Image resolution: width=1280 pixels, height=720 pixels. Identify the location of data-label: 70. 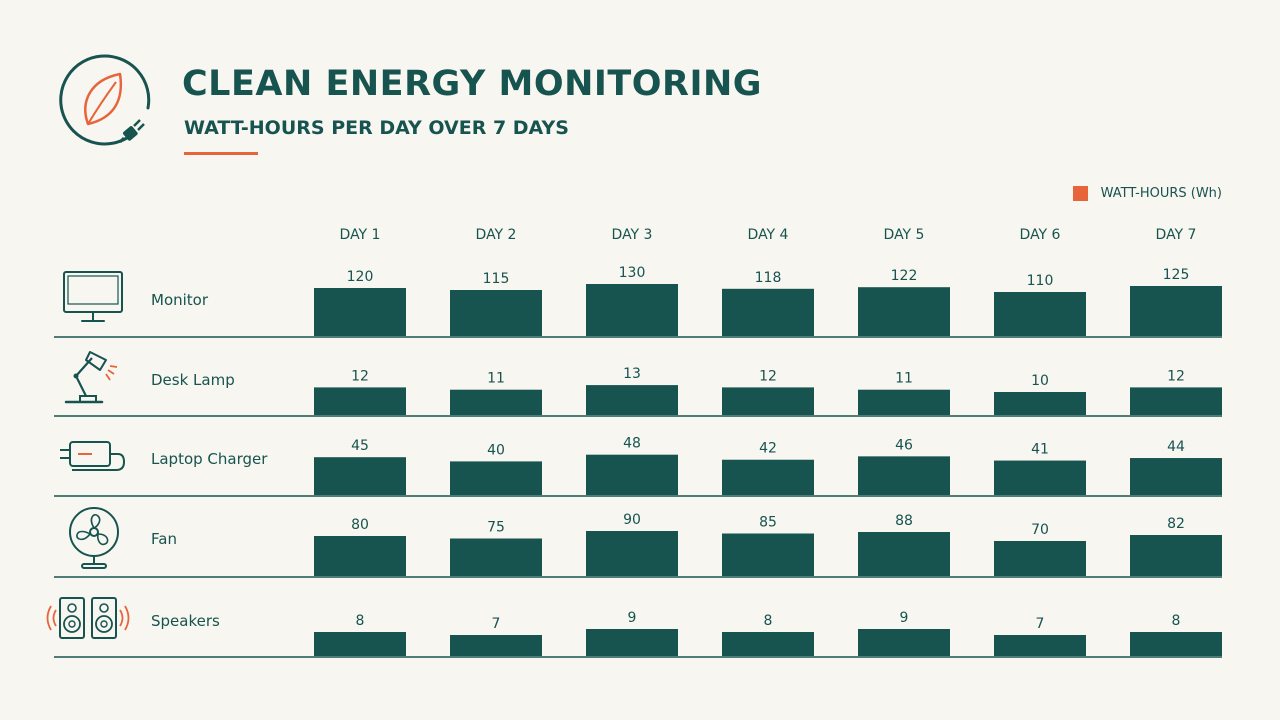
(1040, 530).